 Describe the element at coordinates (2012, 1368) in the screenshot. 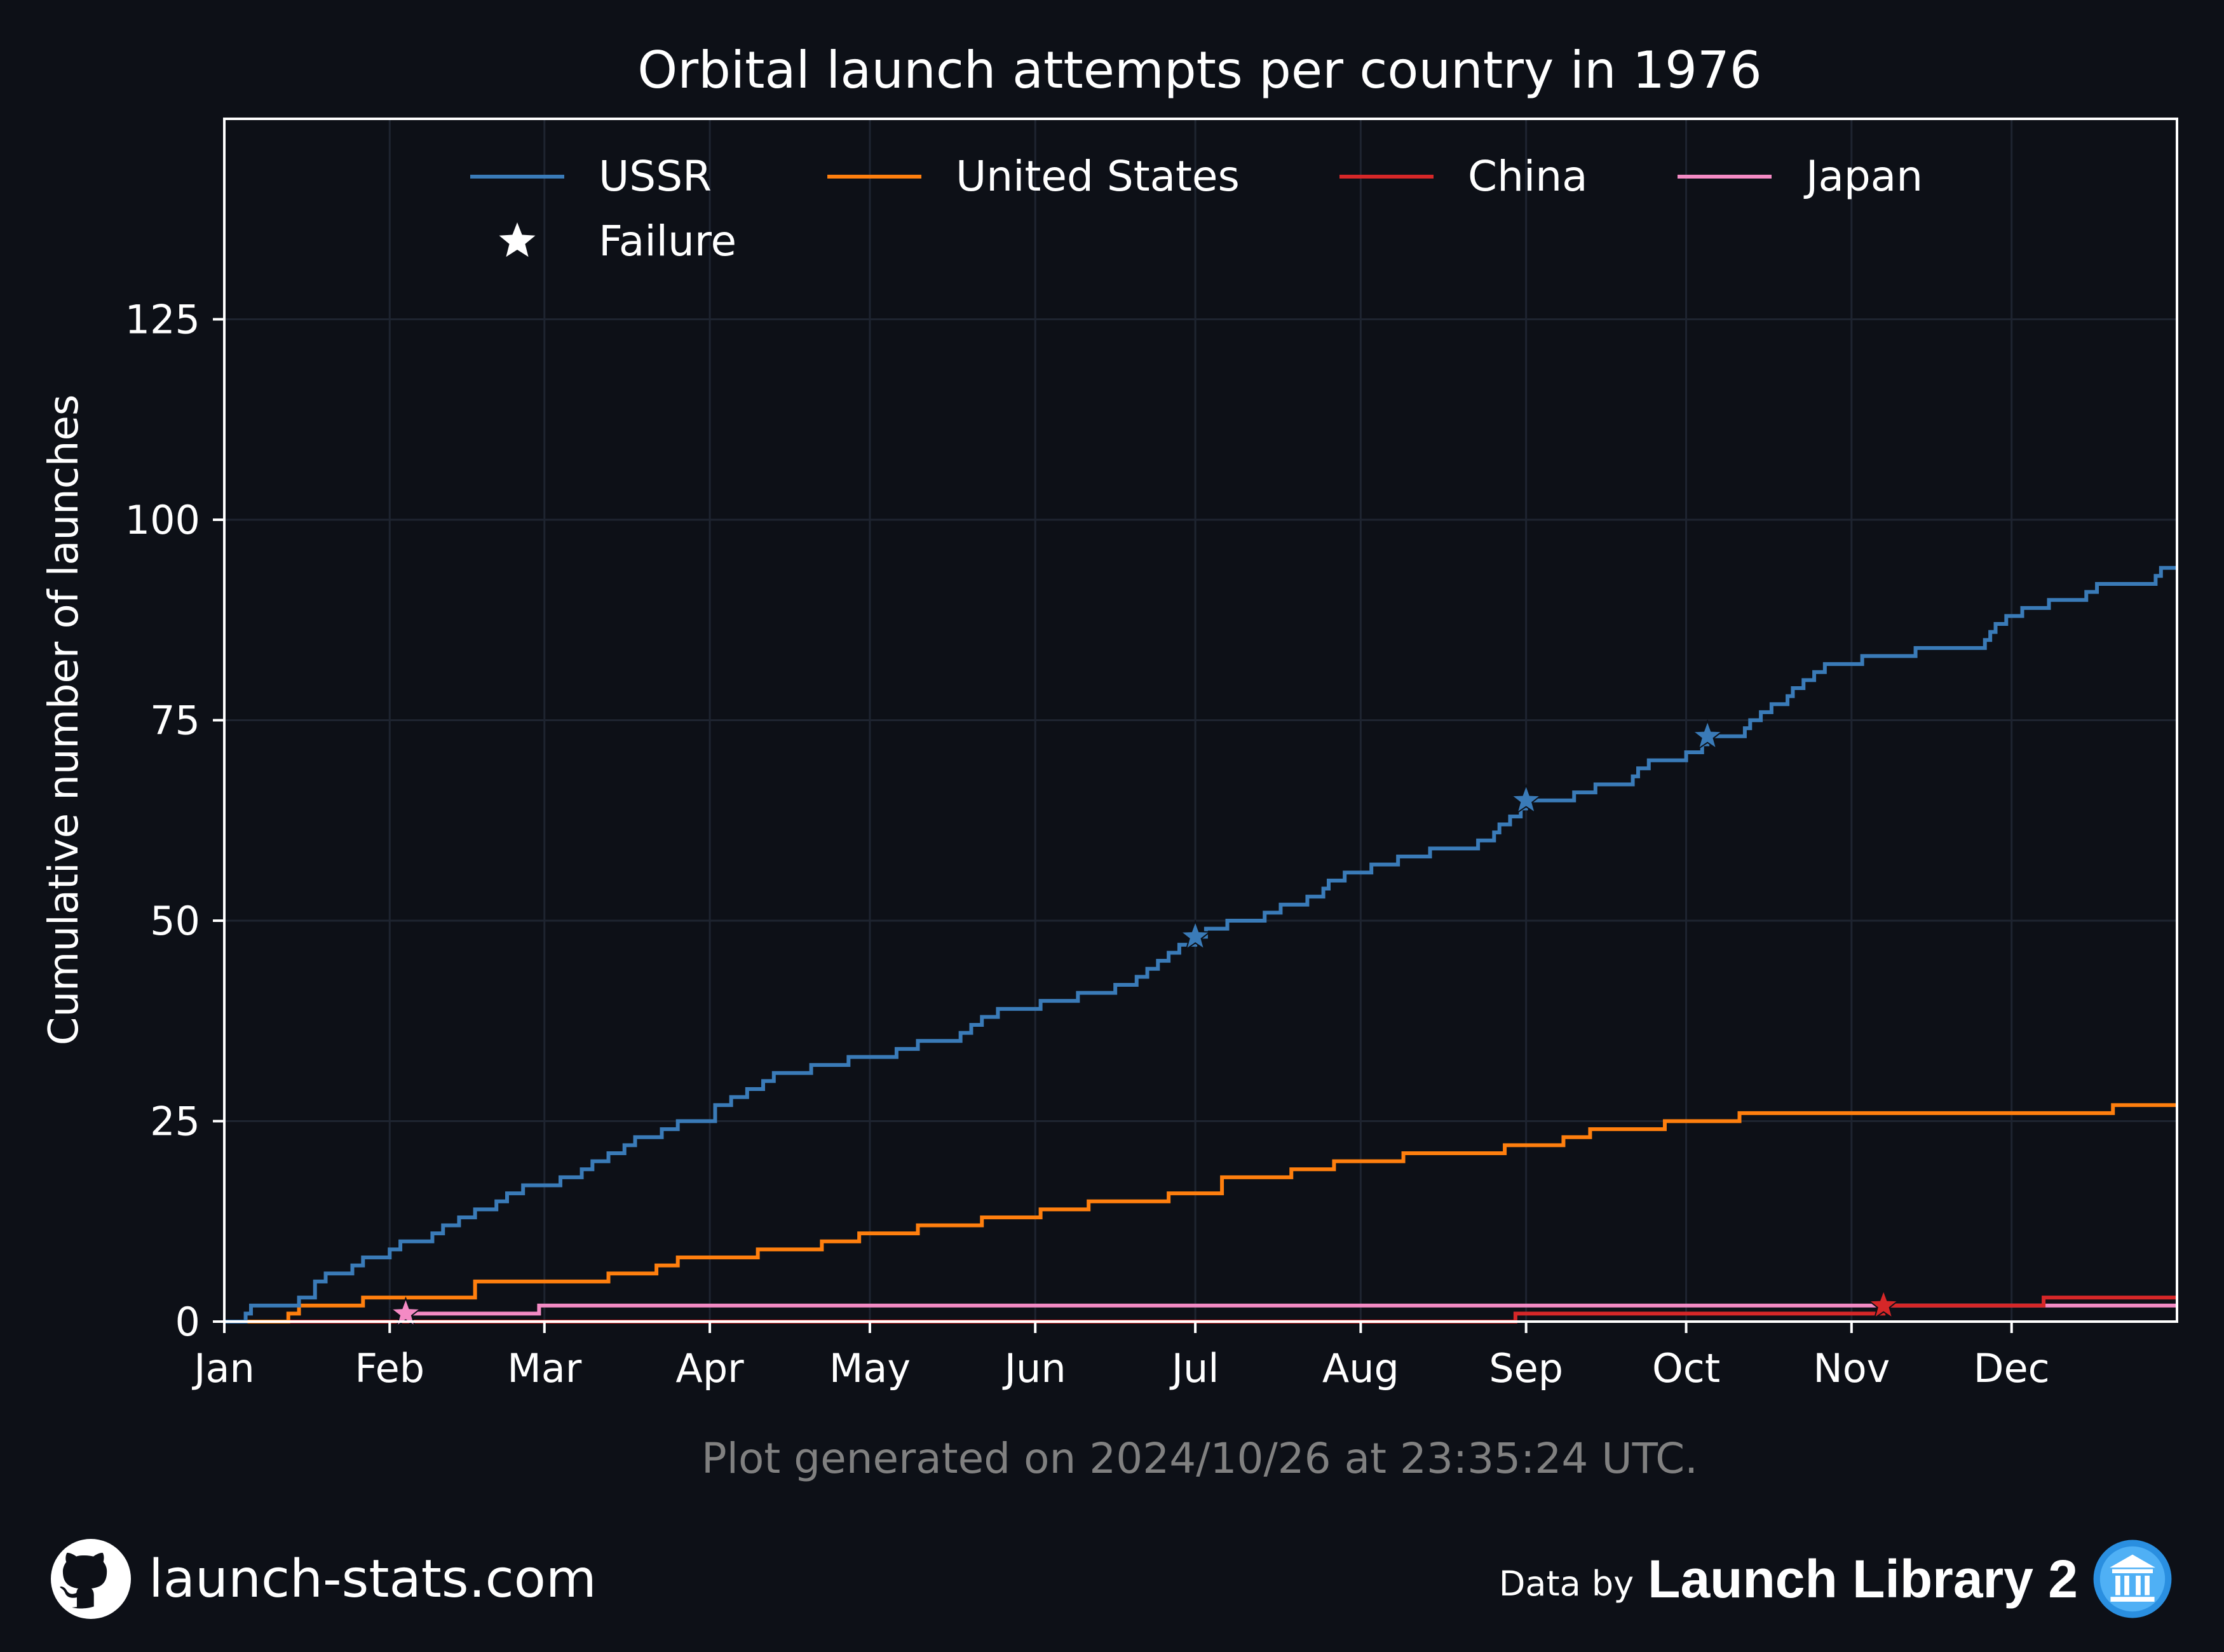

I see `x-tick-label: Dec` at that location.